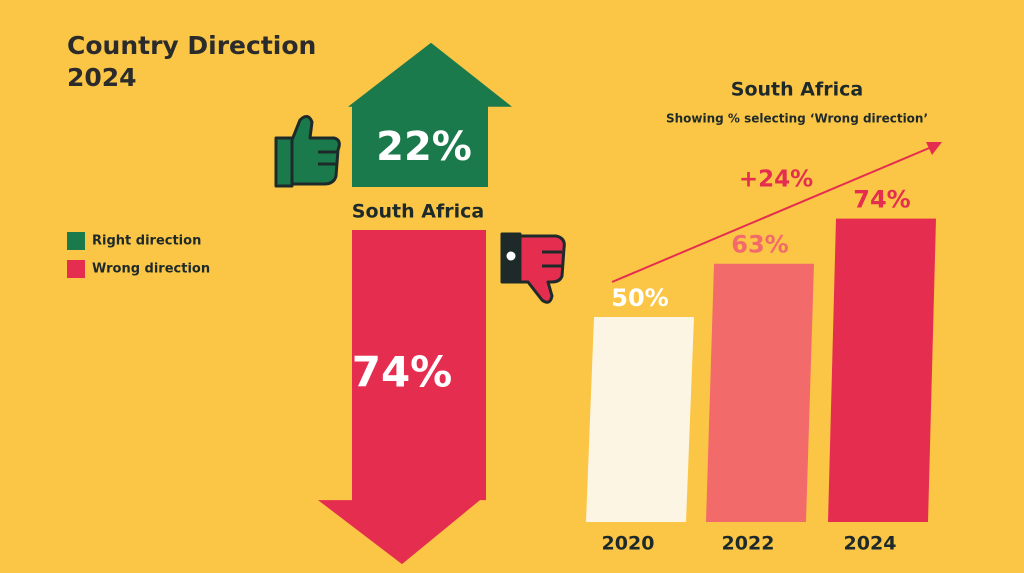 The image size is (1024, 573). Describe the element at coordinates (151, 269) in the screenshot. I see `legend-label: Wrong direction` at that location.